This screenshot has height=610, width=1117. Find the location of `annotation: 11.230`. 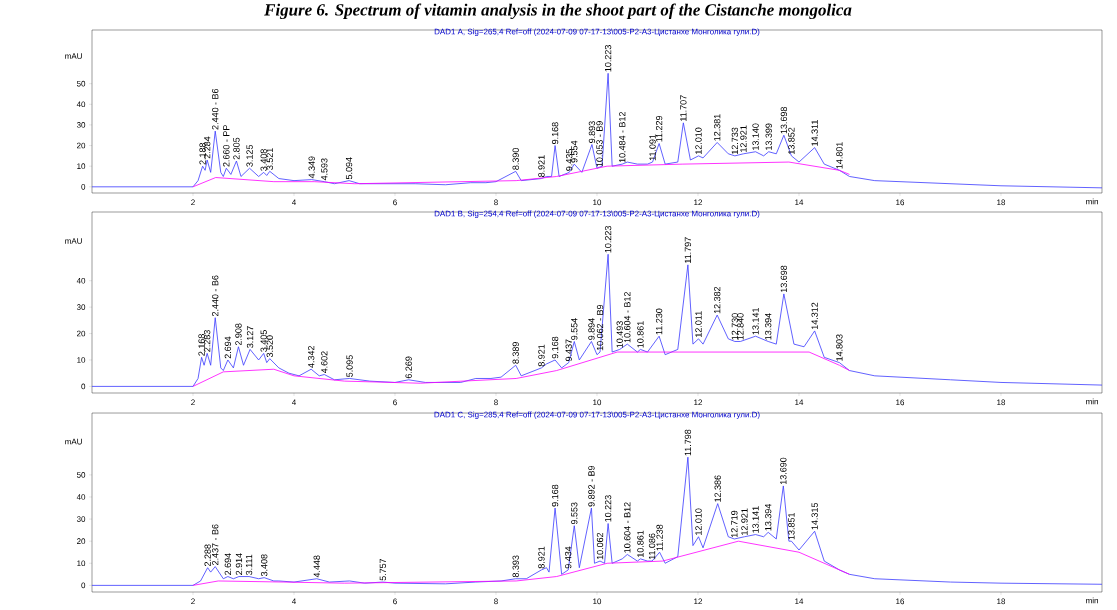

annotation: 11.230 is located at coordinates (659, 321).